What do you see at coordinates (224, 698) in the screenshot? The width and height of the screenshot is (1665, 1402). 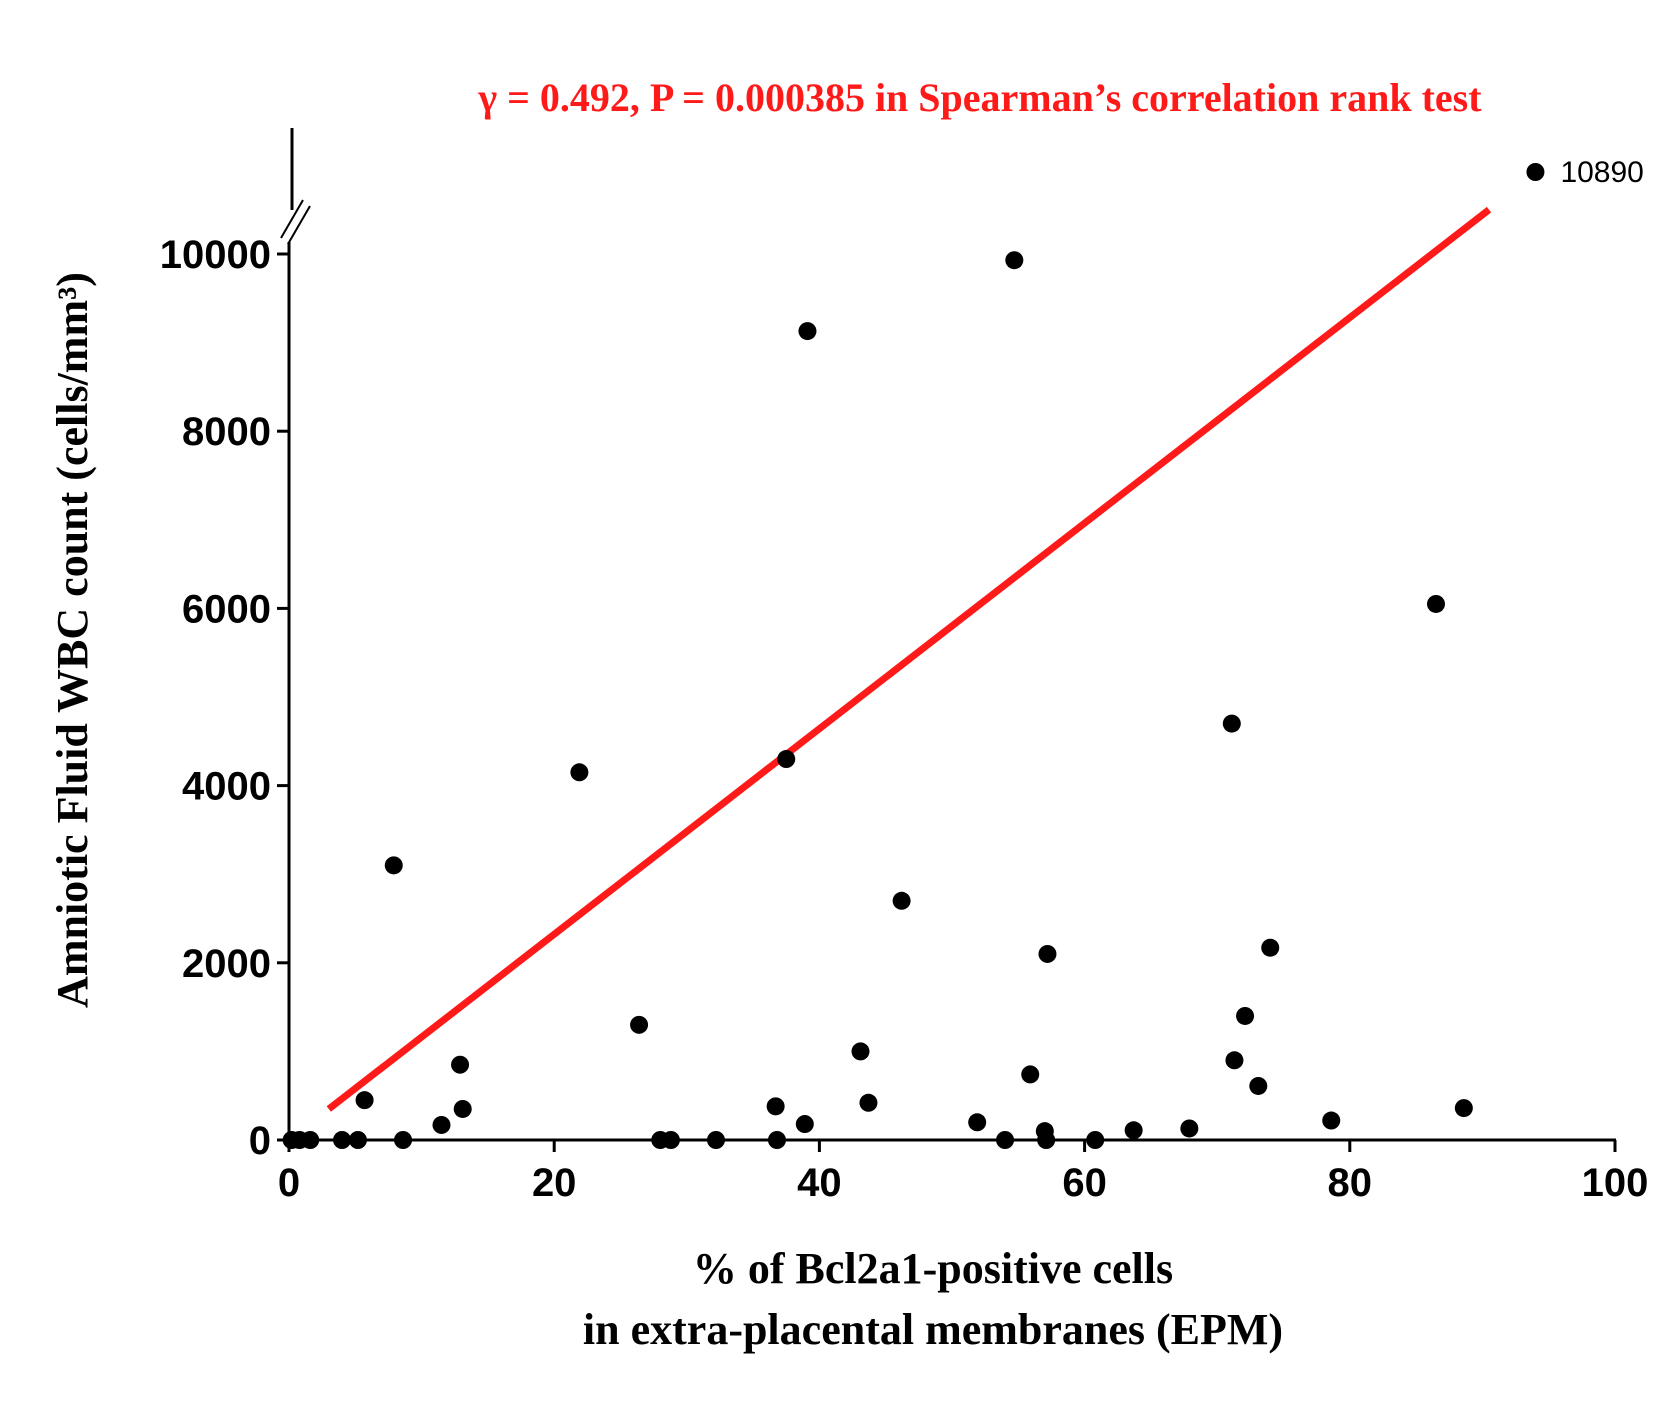 I see `y-axis-ticks: 0 2000 4000 6000 8000 10000` at bounding box center [224, 698].